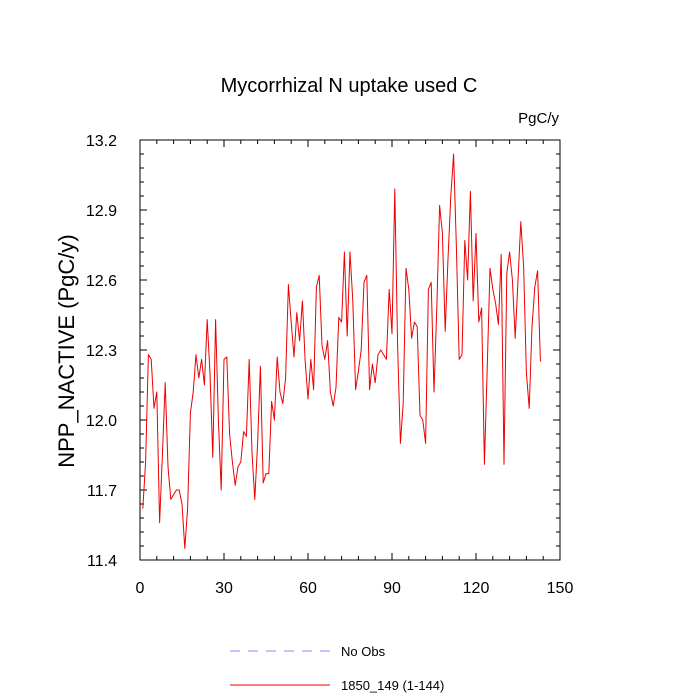 The width and height of the screenshot is (700, 700). Describe the element at coordinates (476, 588) in the screenshot. I see `x-tick-label: 120` at that location.